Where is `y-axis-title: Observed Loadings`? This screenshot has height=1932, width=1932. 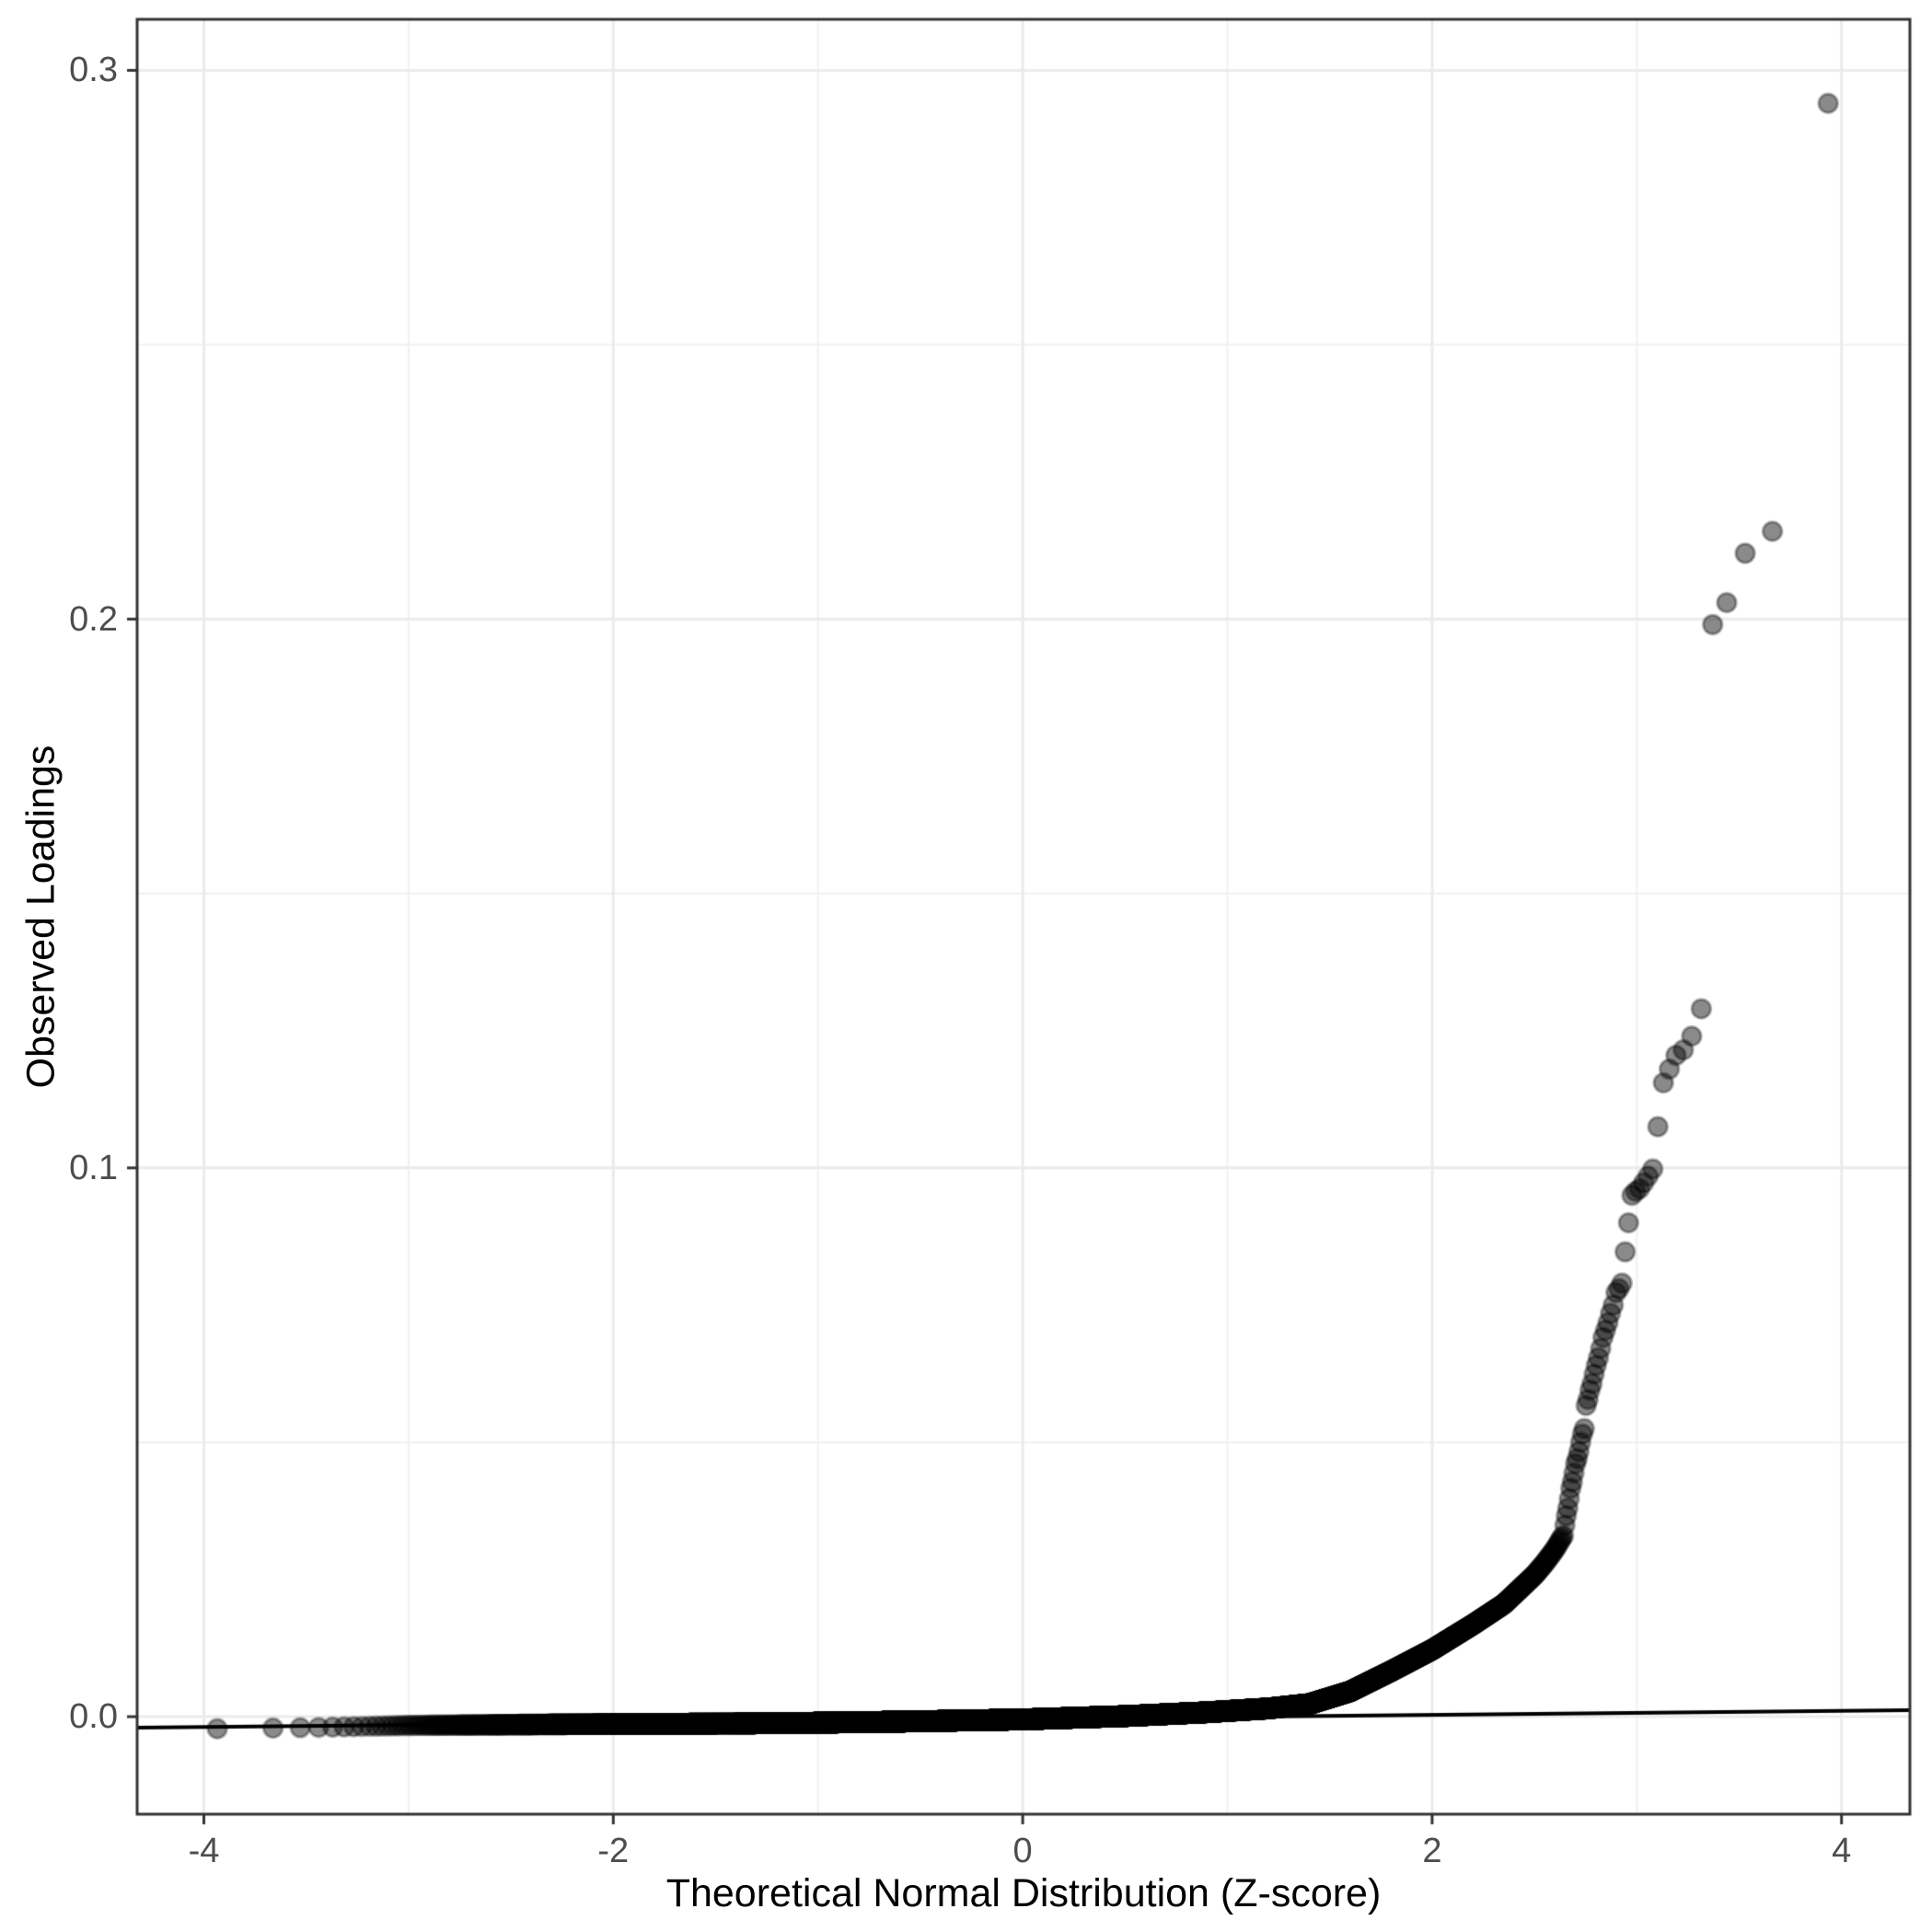 y-axis-title: Observed Loadings is located at coordinates (41, 917).